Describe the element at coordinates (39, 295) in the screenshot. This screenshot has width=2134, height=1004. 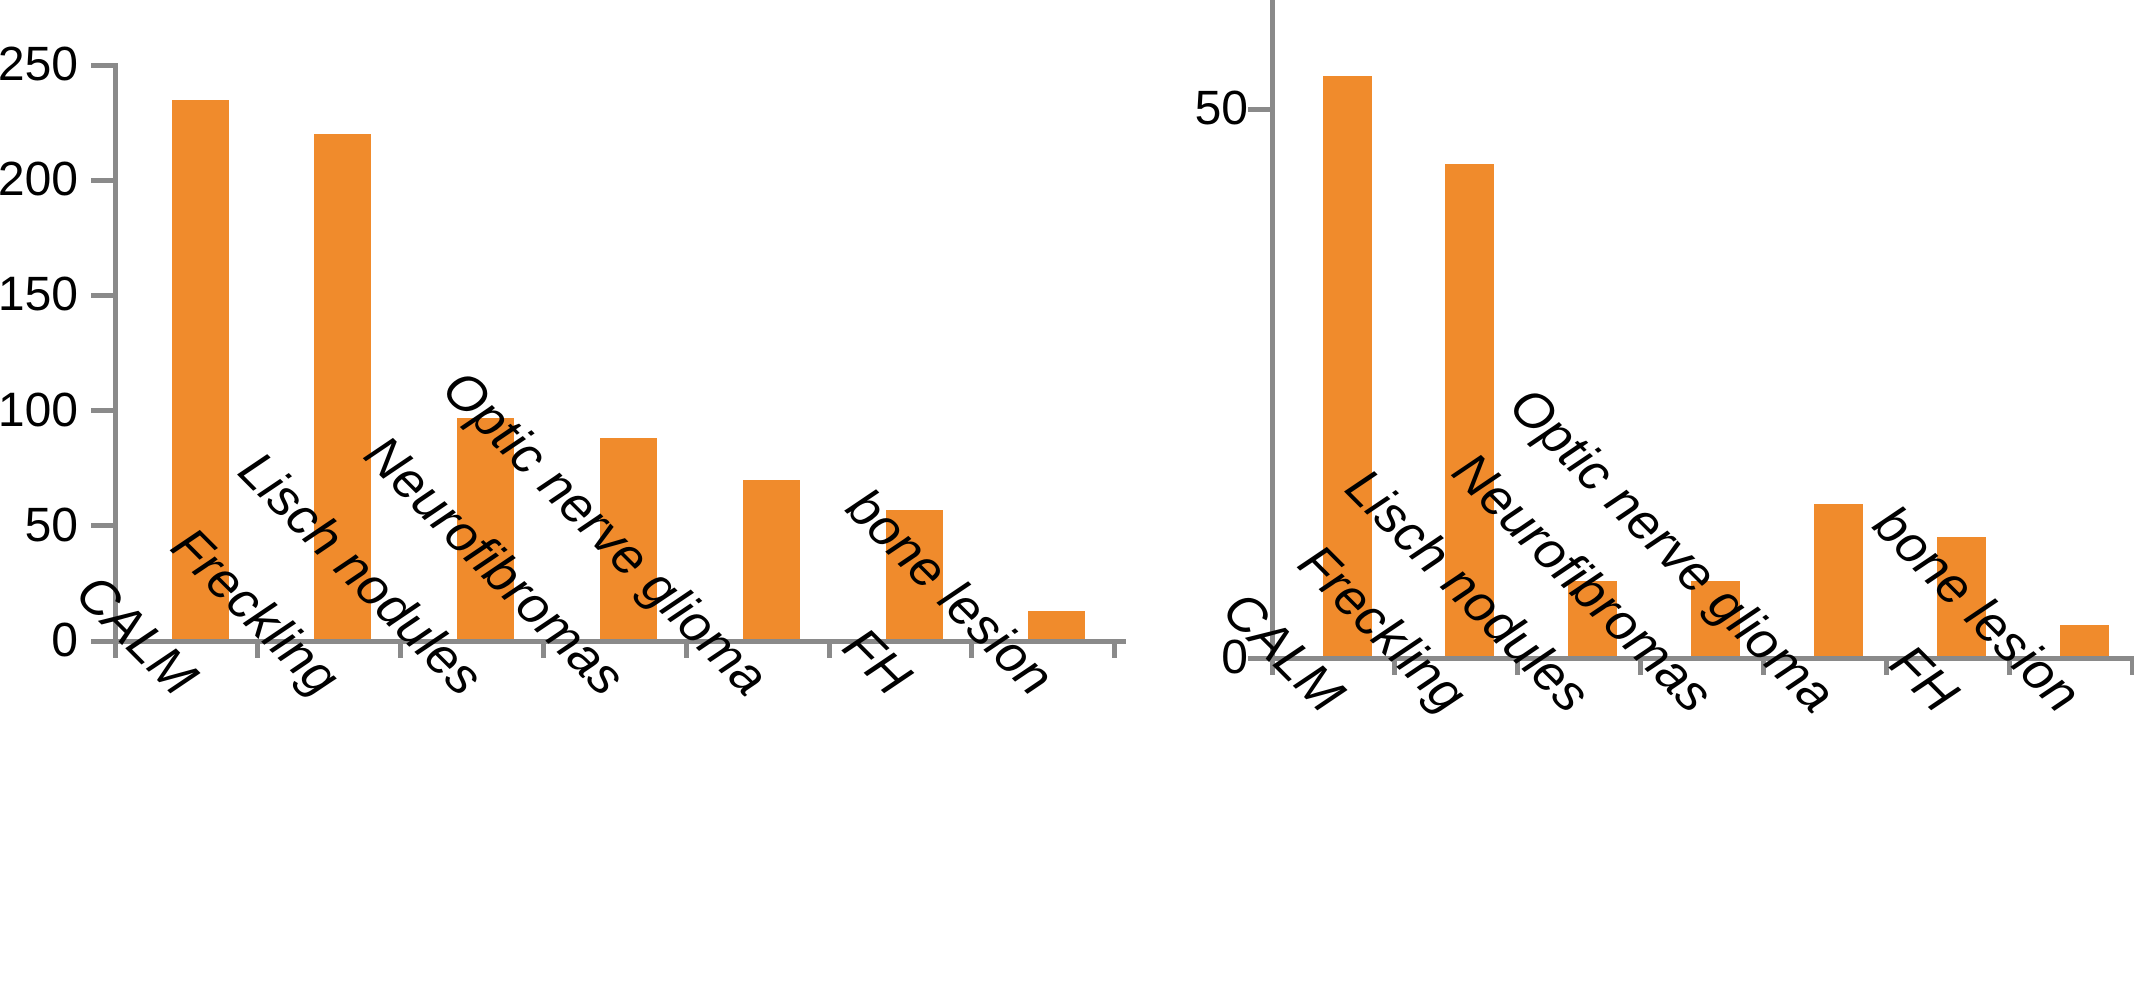
I see `y-tick-label: 150` at that location.